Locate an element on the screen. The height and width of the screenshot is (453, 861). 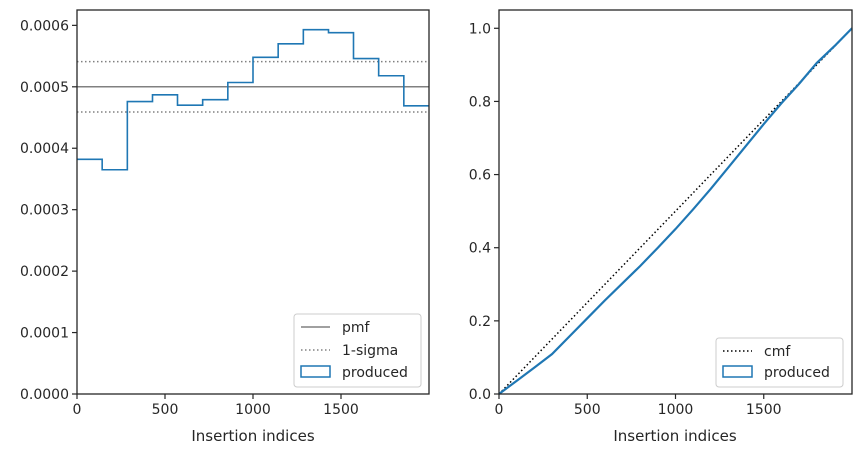
right-y-tick-label: 0.0 is located at coordinates (480, 395).